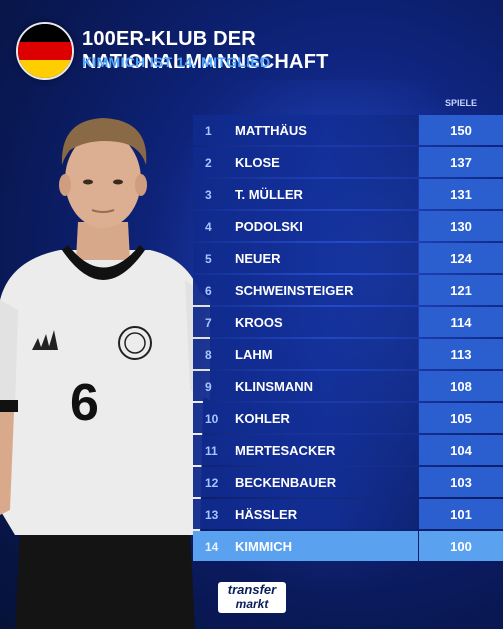 This screenshot has height=629, width=503. What do you see at coordinates (205, 50) in the screenshot?
I see `page-title: 100ER-KLUB DER NATIONALMANNSCHAFT` at bounding box center [205, 50].